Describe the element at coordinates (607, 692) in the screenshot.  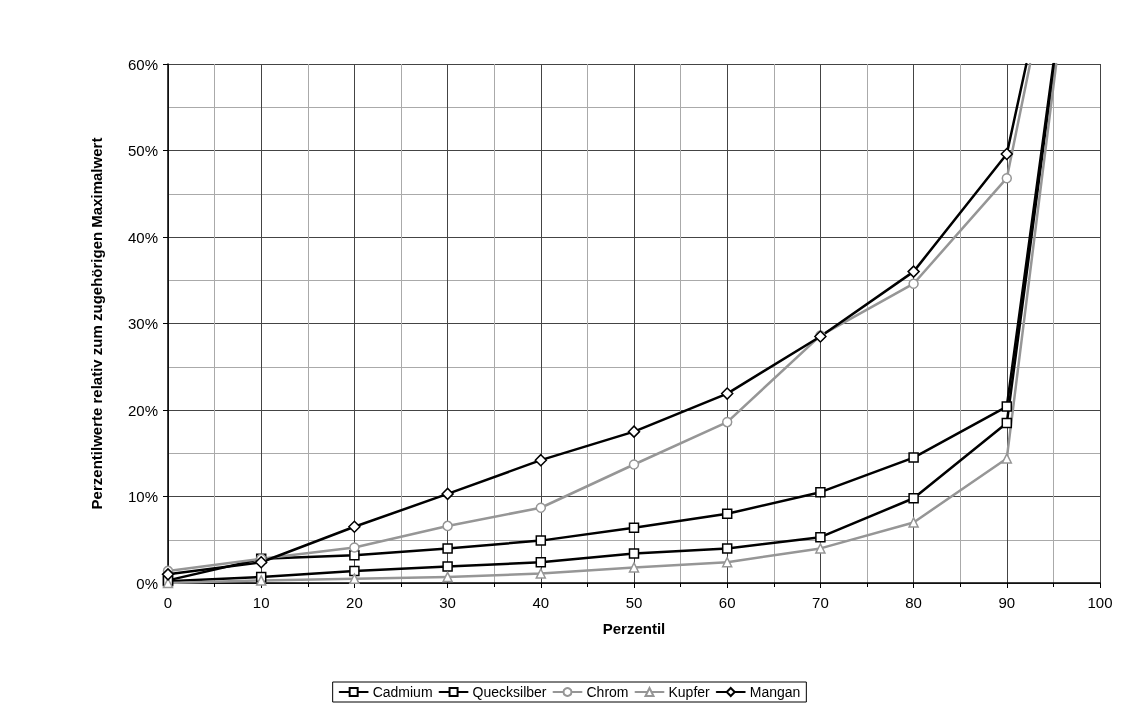
I see `legend-label: Chrom` at that location.